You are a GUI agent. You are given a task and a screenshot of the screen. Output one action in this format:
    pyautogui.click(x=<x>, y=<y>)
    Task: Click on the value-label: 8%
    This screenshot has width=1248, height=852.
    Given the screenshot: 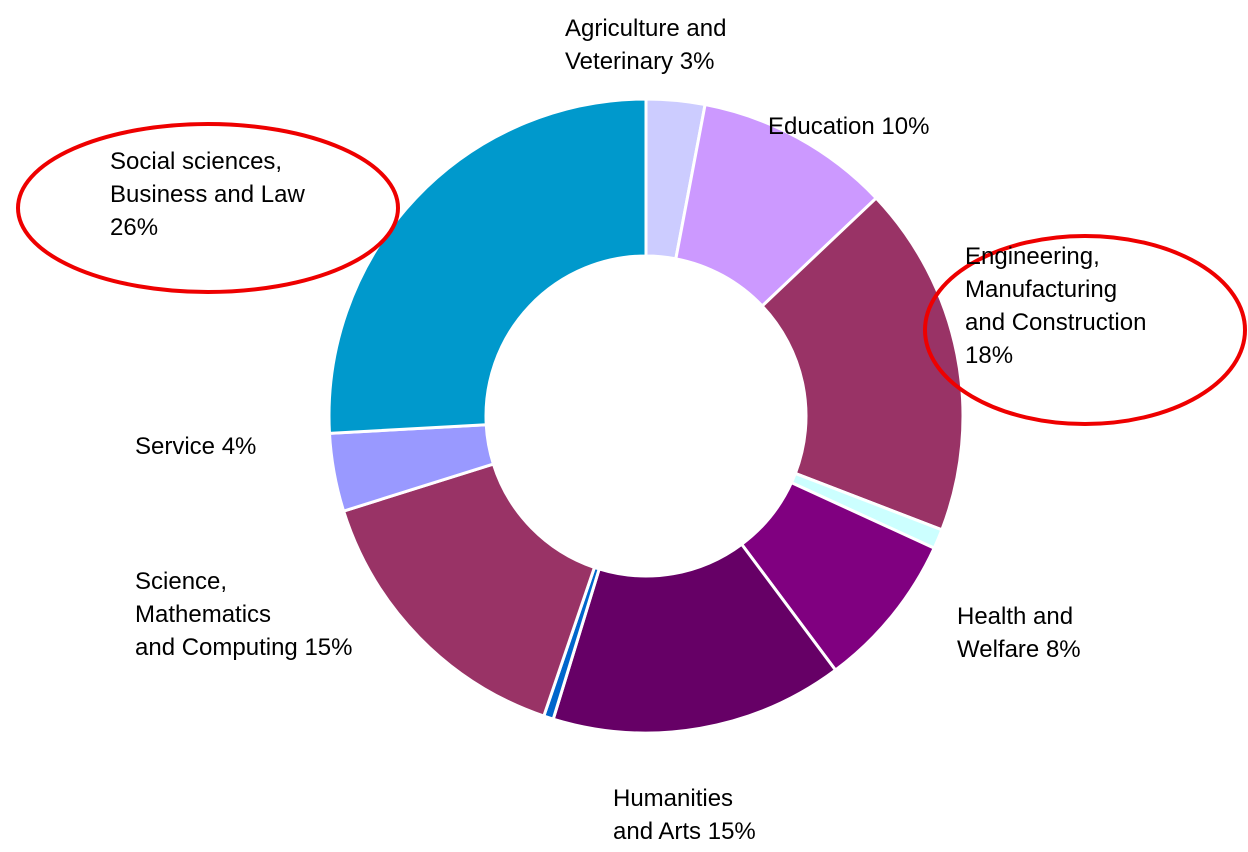 What is the action you would take?
    pyautogui.click(x=1063, y=649)
    